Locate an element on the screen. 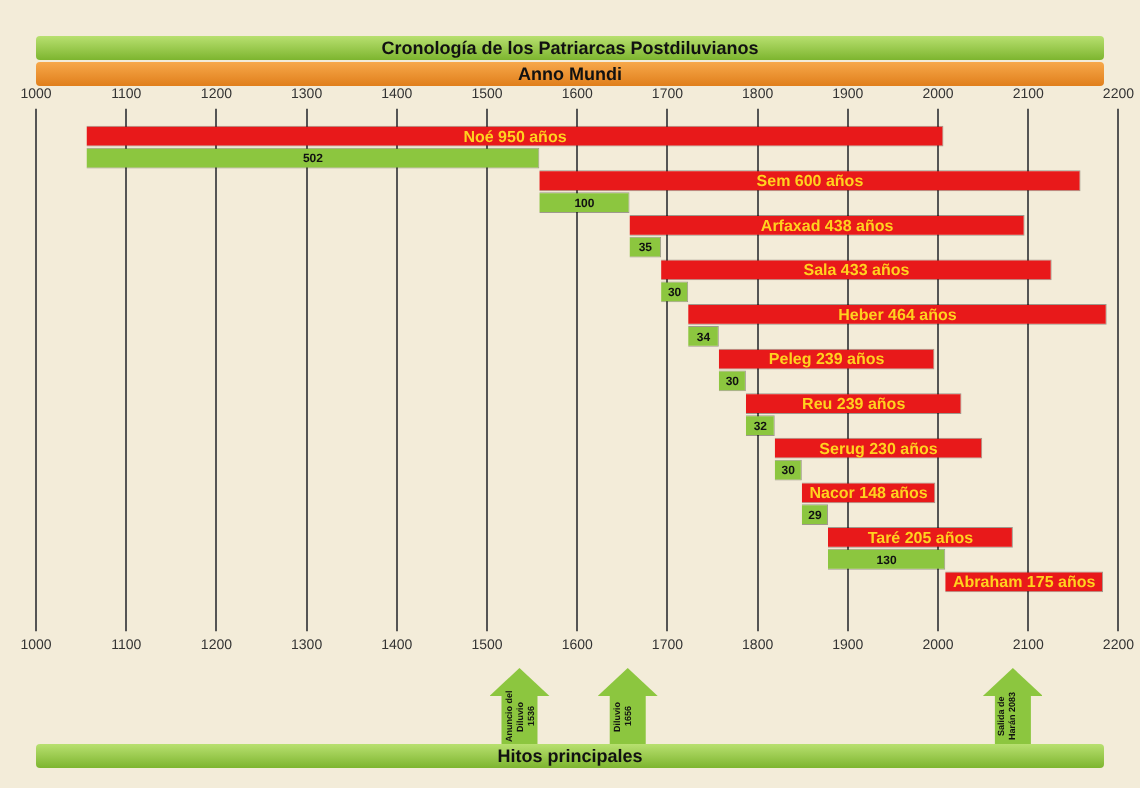 This screenshot has height=788, width=1140. data-label: Serug 230 años is located at coordinates (879, 448).